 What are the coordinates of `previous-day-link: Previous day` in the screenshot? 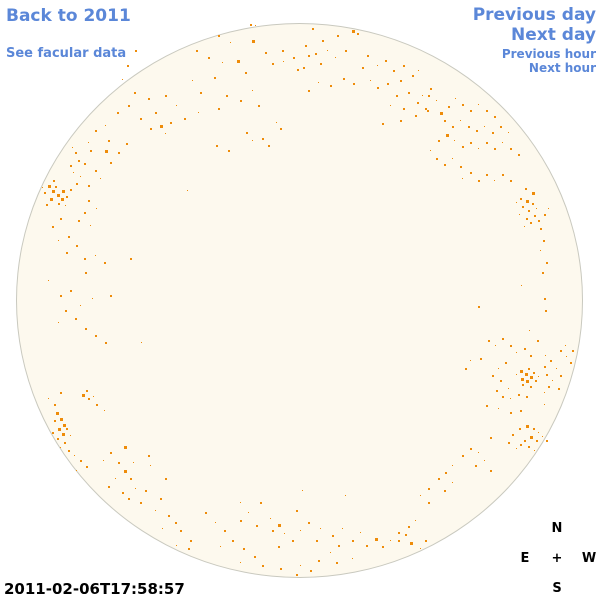 It's located at (534, 15).